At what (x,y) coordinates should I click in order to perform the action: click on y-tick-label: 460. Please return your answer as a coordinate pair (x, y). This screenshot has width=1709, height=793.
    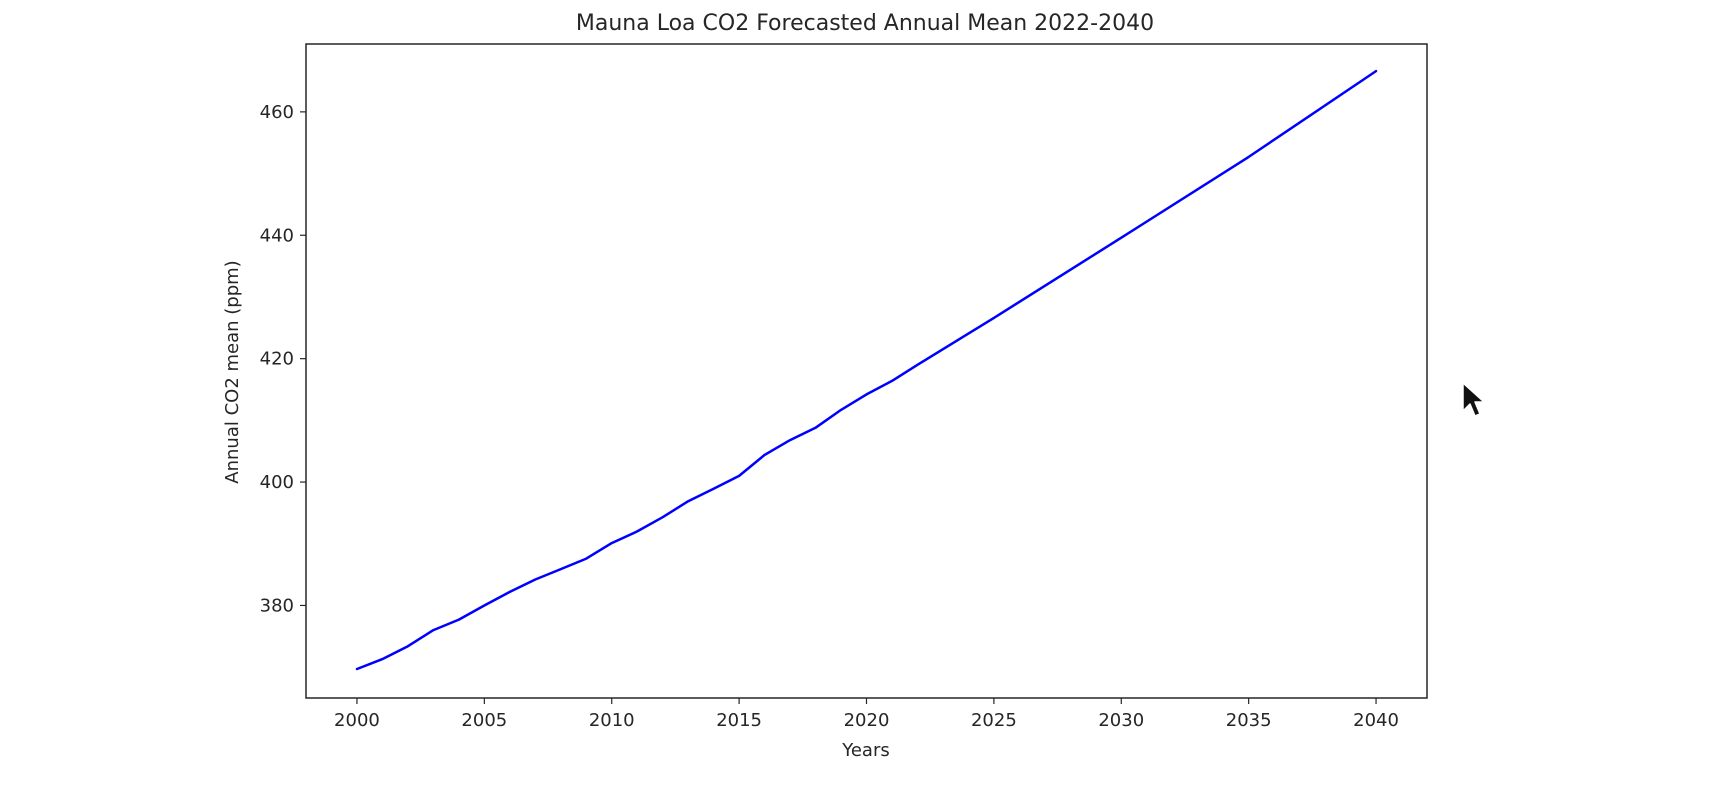
    Looking at the image, I should click on (277, 112).